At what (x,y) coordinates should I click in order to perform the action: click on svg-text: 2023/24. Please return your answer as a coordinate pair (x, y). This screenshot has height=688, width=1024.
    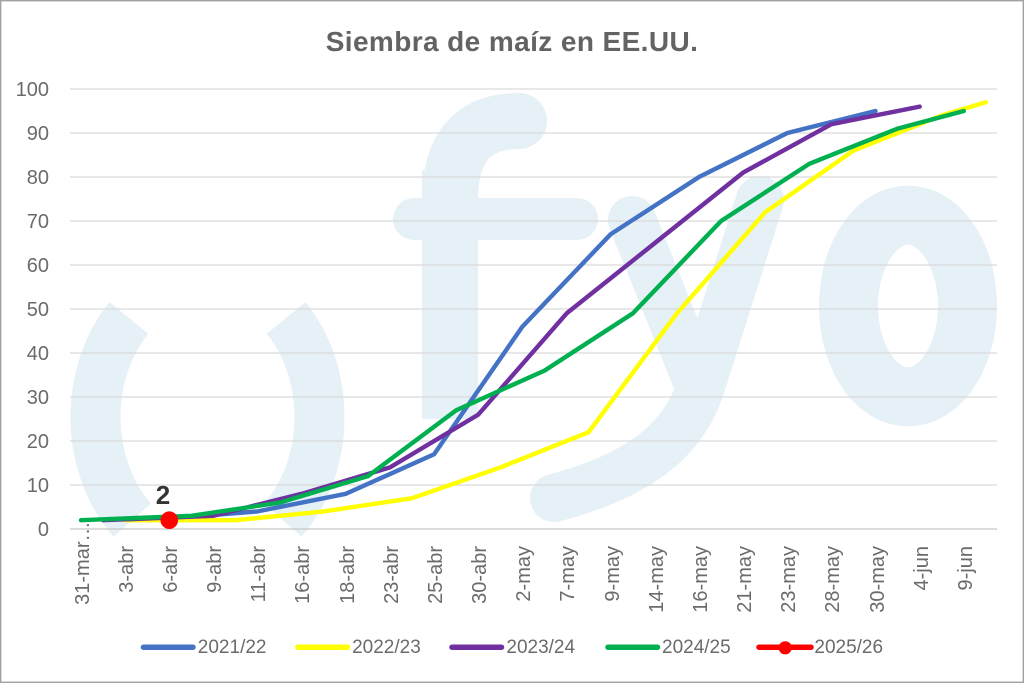
    Looking at the image, I should click on (540, 647).